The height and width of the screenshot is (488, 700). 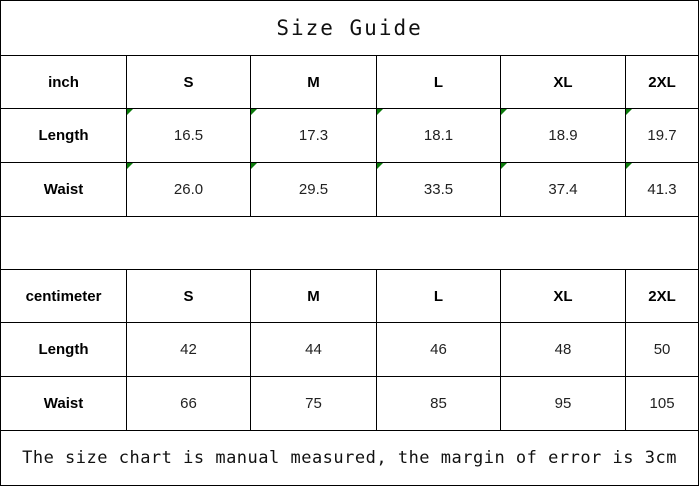 I want to click on title-row: Size Guide, so click(x=350, y=28).